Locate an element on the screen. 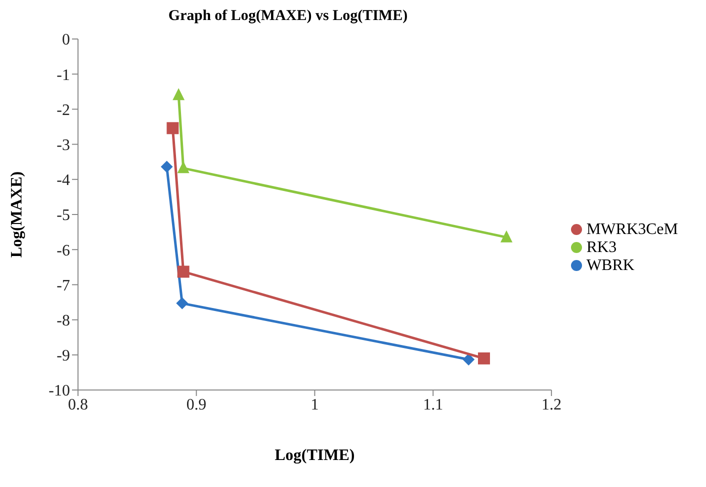 The width and height of the screenshot is (706, 487). y-axis-title: Log(MAXE) is located at coordinates (17, 214).